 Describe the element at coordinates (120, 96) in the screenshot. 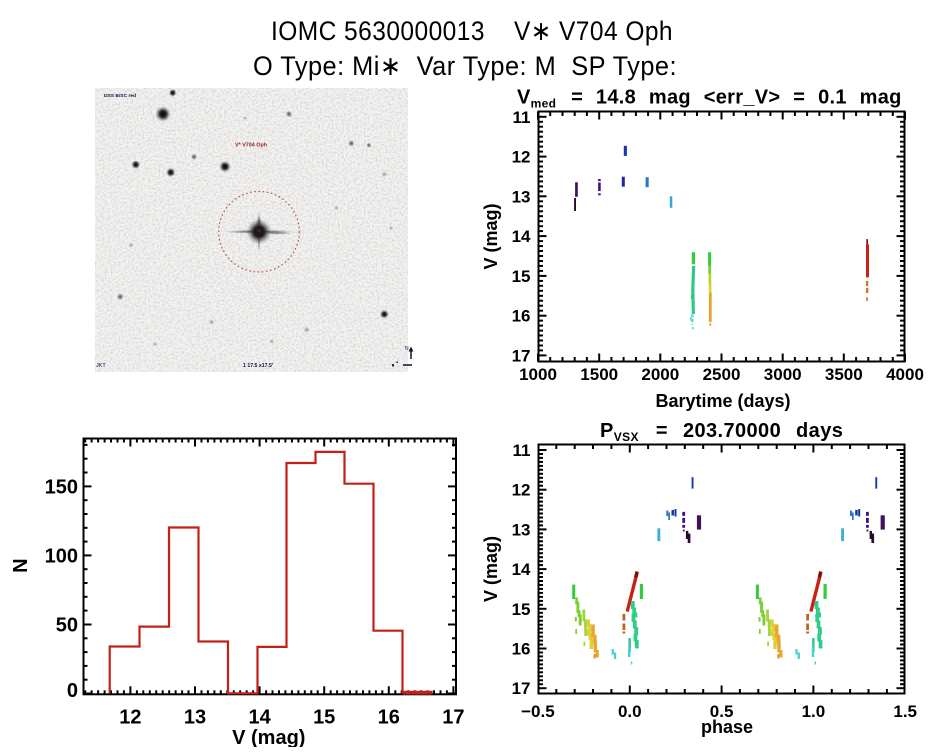

I see `svg-text: DSS B/SC red` at that location.